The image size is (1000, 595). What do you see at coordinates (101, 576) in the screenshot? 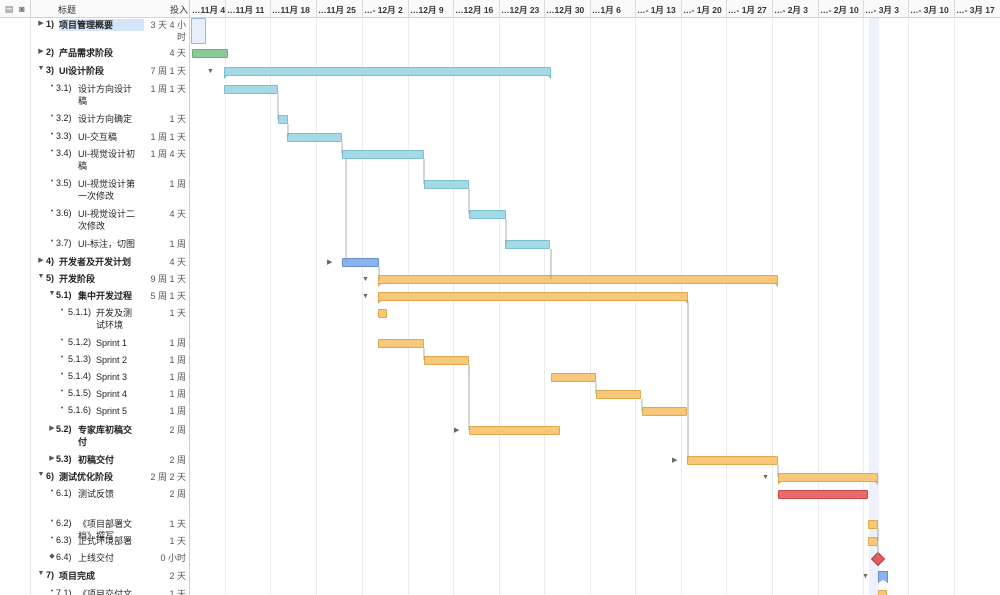
I see `task-title: 项目完成` at bounding box center [101, 576].